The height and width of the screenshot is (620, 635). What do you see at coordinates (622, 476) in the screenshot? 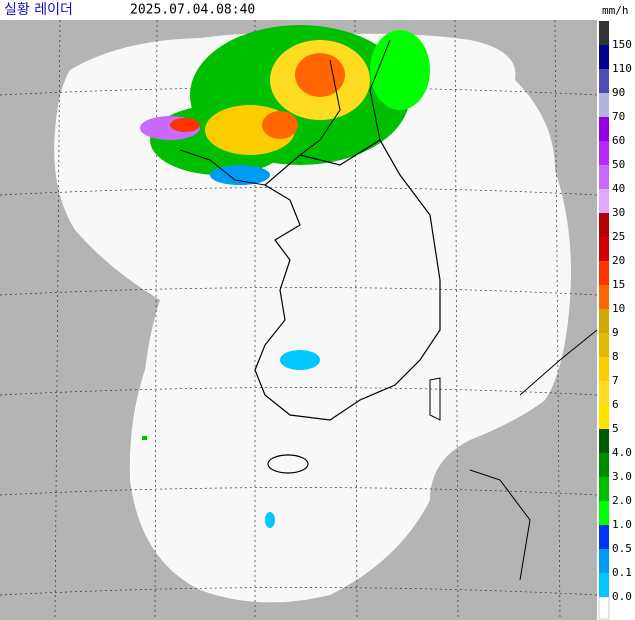
I see `legend-label: 3.0` at bounding box center [622, 476].